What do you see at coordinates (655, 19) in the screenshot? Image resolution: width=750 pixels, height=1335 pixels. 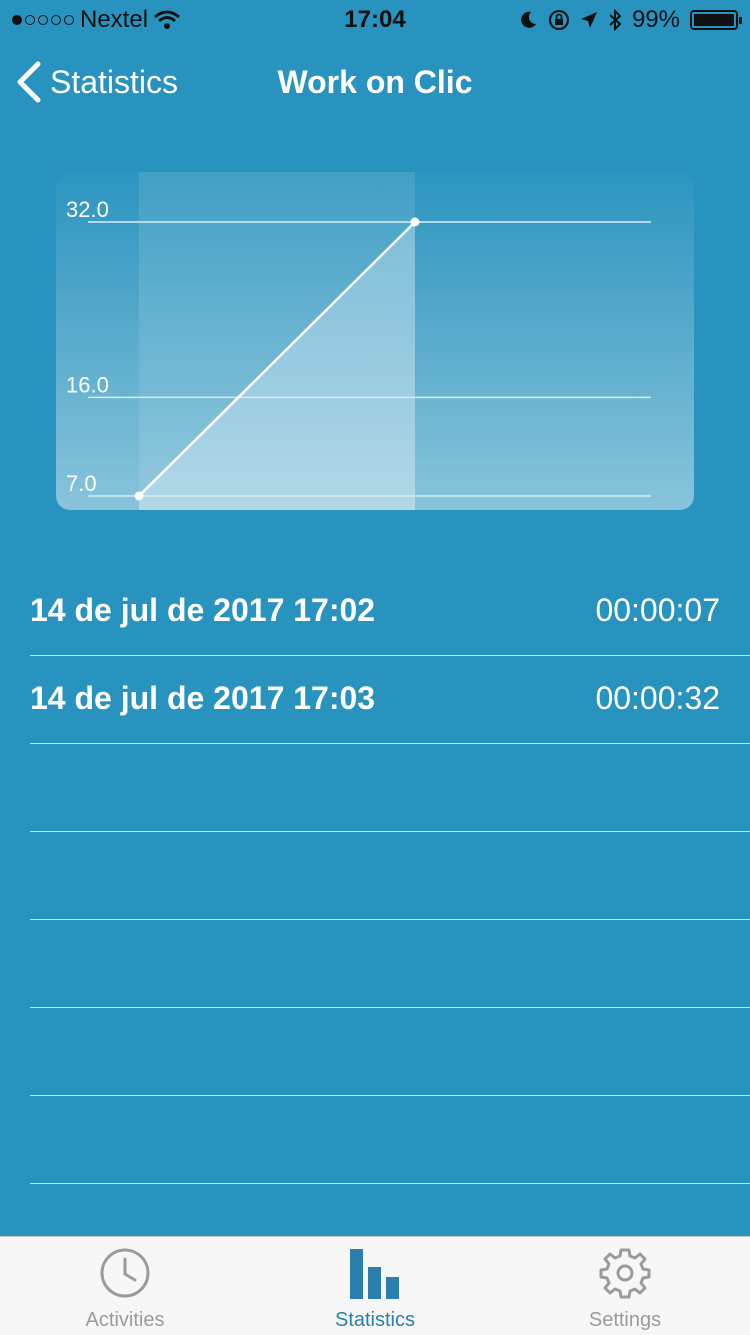 I see `battery-percent: 99%` at bounding box center [655, 19].